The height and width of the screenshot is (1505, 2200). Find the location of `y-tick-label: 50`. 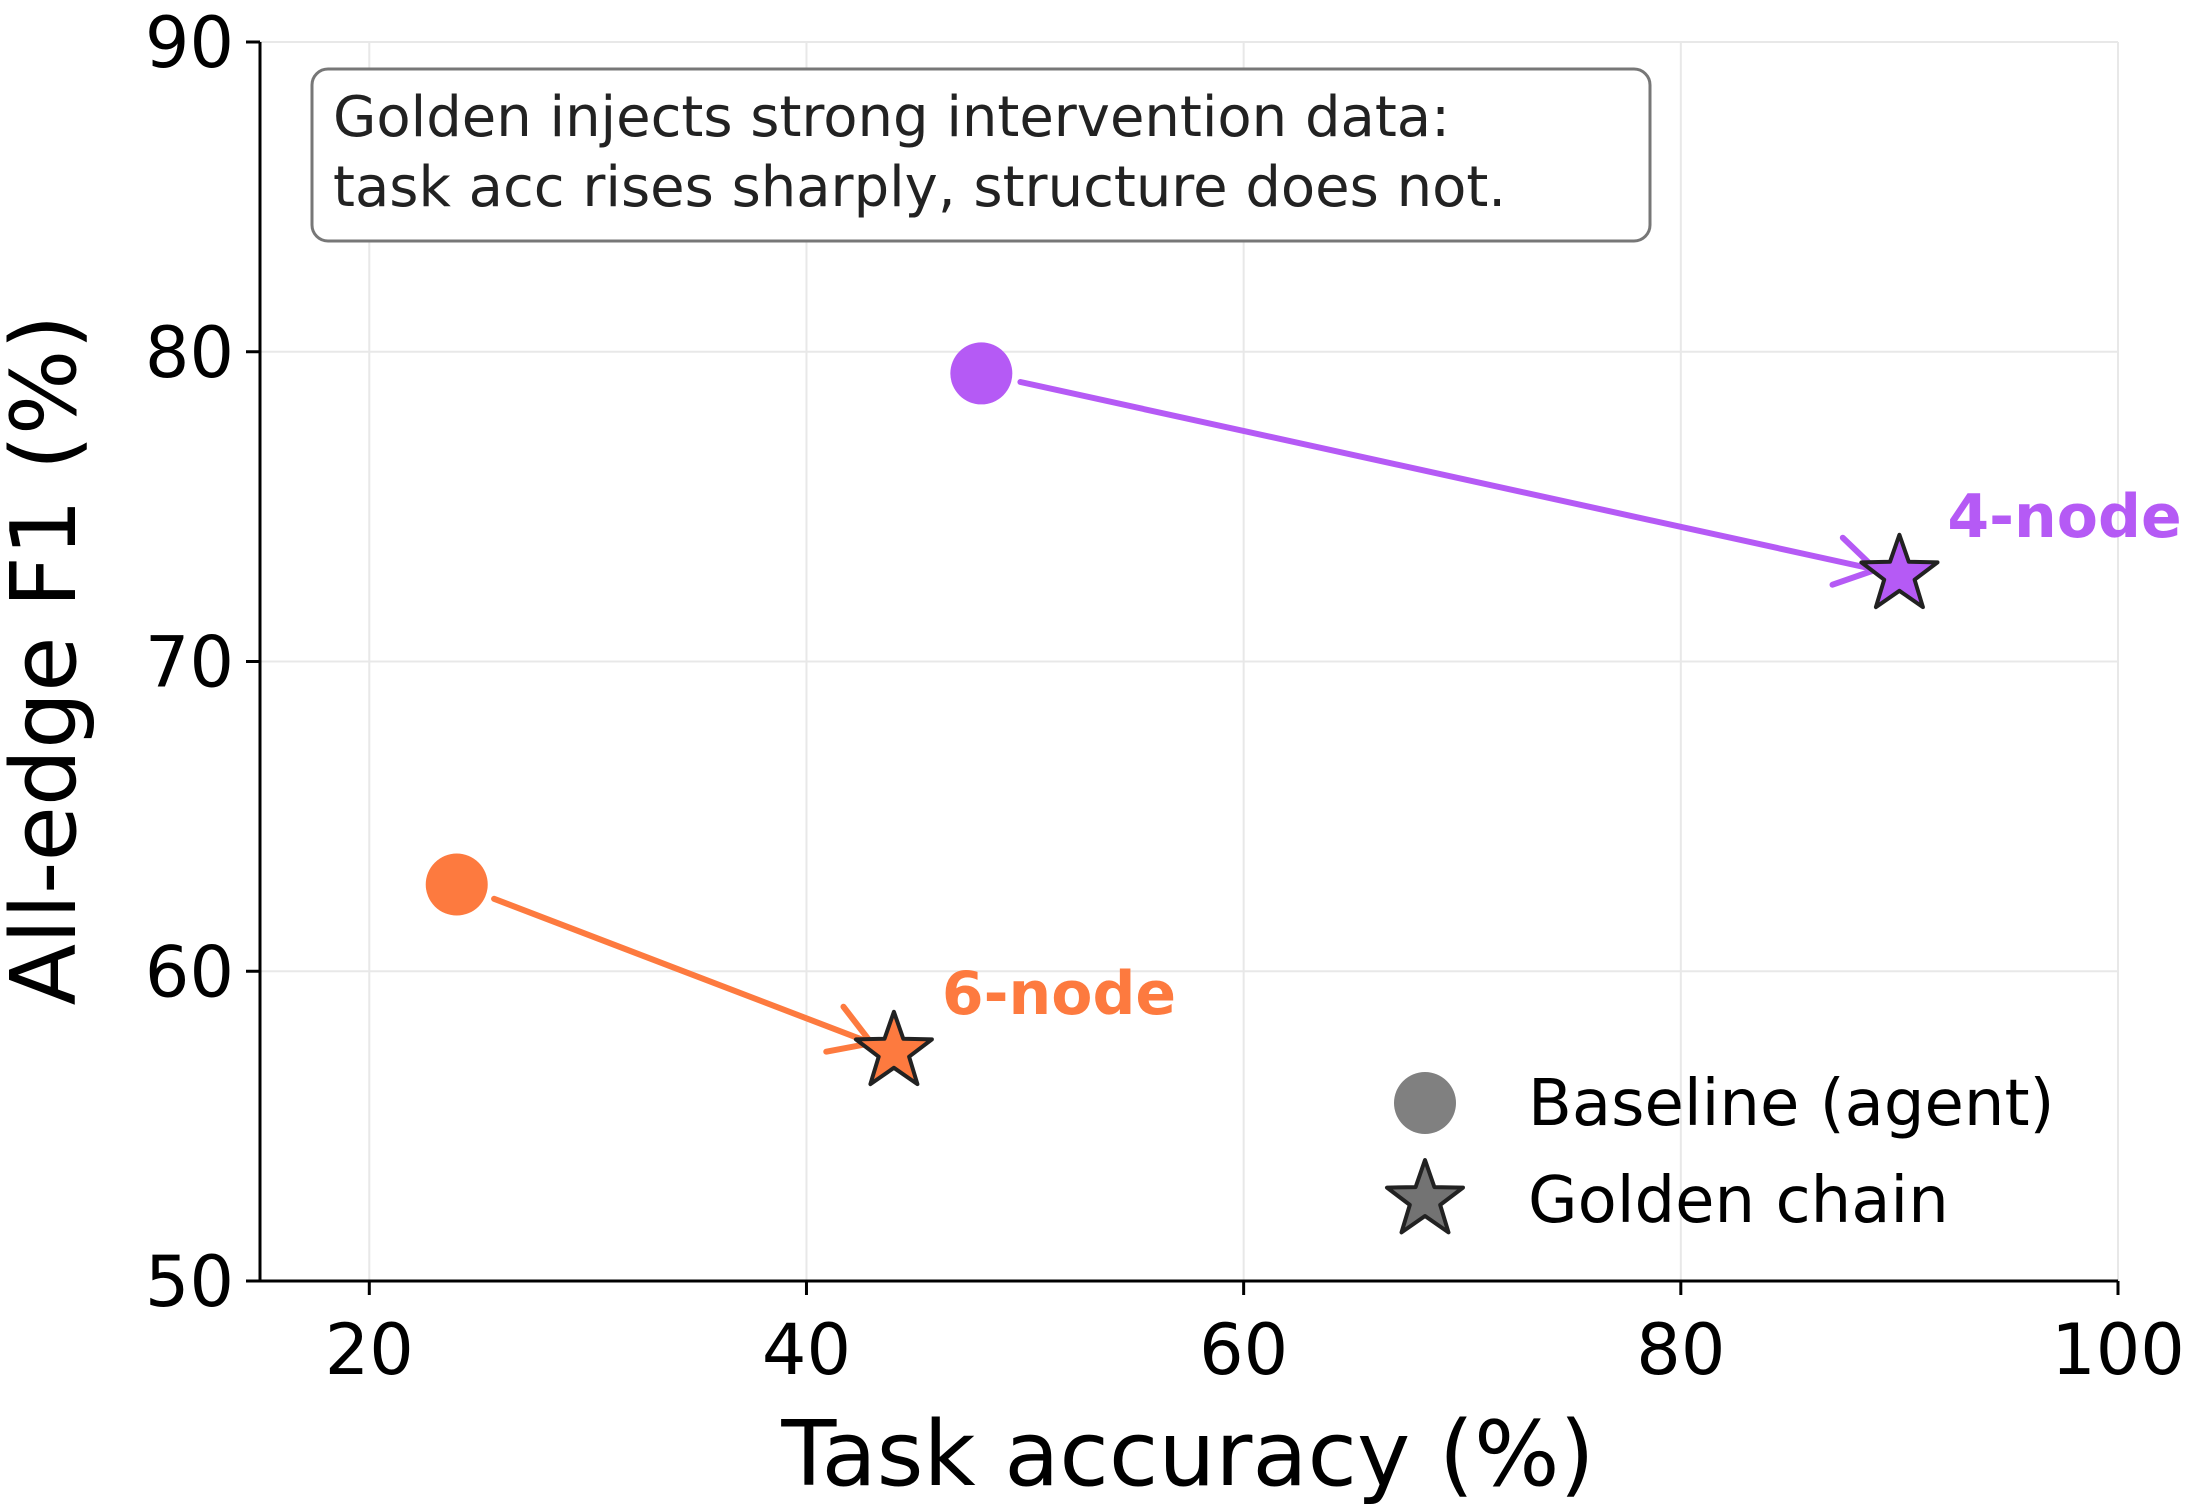

y-tick-label: 50 is located at coordinates (189, 1282).